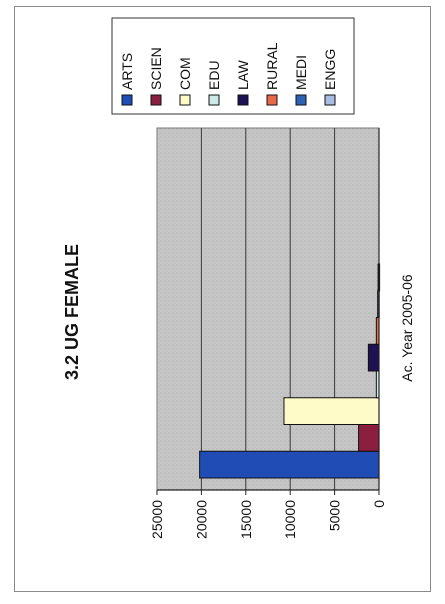 The height and width of the screenshot is (604, 445). Describe the element at coordinates (127, 71) in the screenshot. I see `legend-label-arts: ARTS` at that location.